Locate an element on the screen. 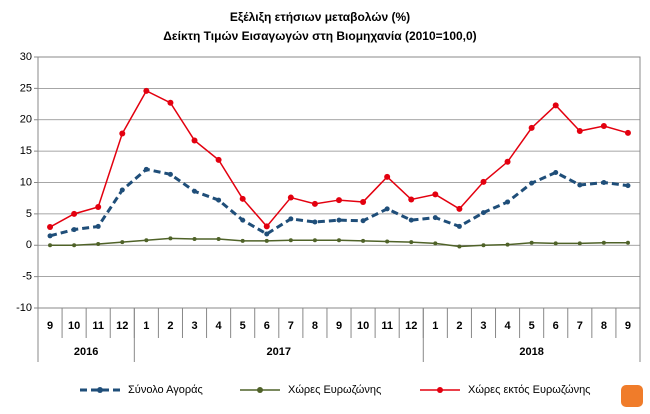 The image size is (650, 414). y-tick-label: -5 is located at coordinates (27, 277).